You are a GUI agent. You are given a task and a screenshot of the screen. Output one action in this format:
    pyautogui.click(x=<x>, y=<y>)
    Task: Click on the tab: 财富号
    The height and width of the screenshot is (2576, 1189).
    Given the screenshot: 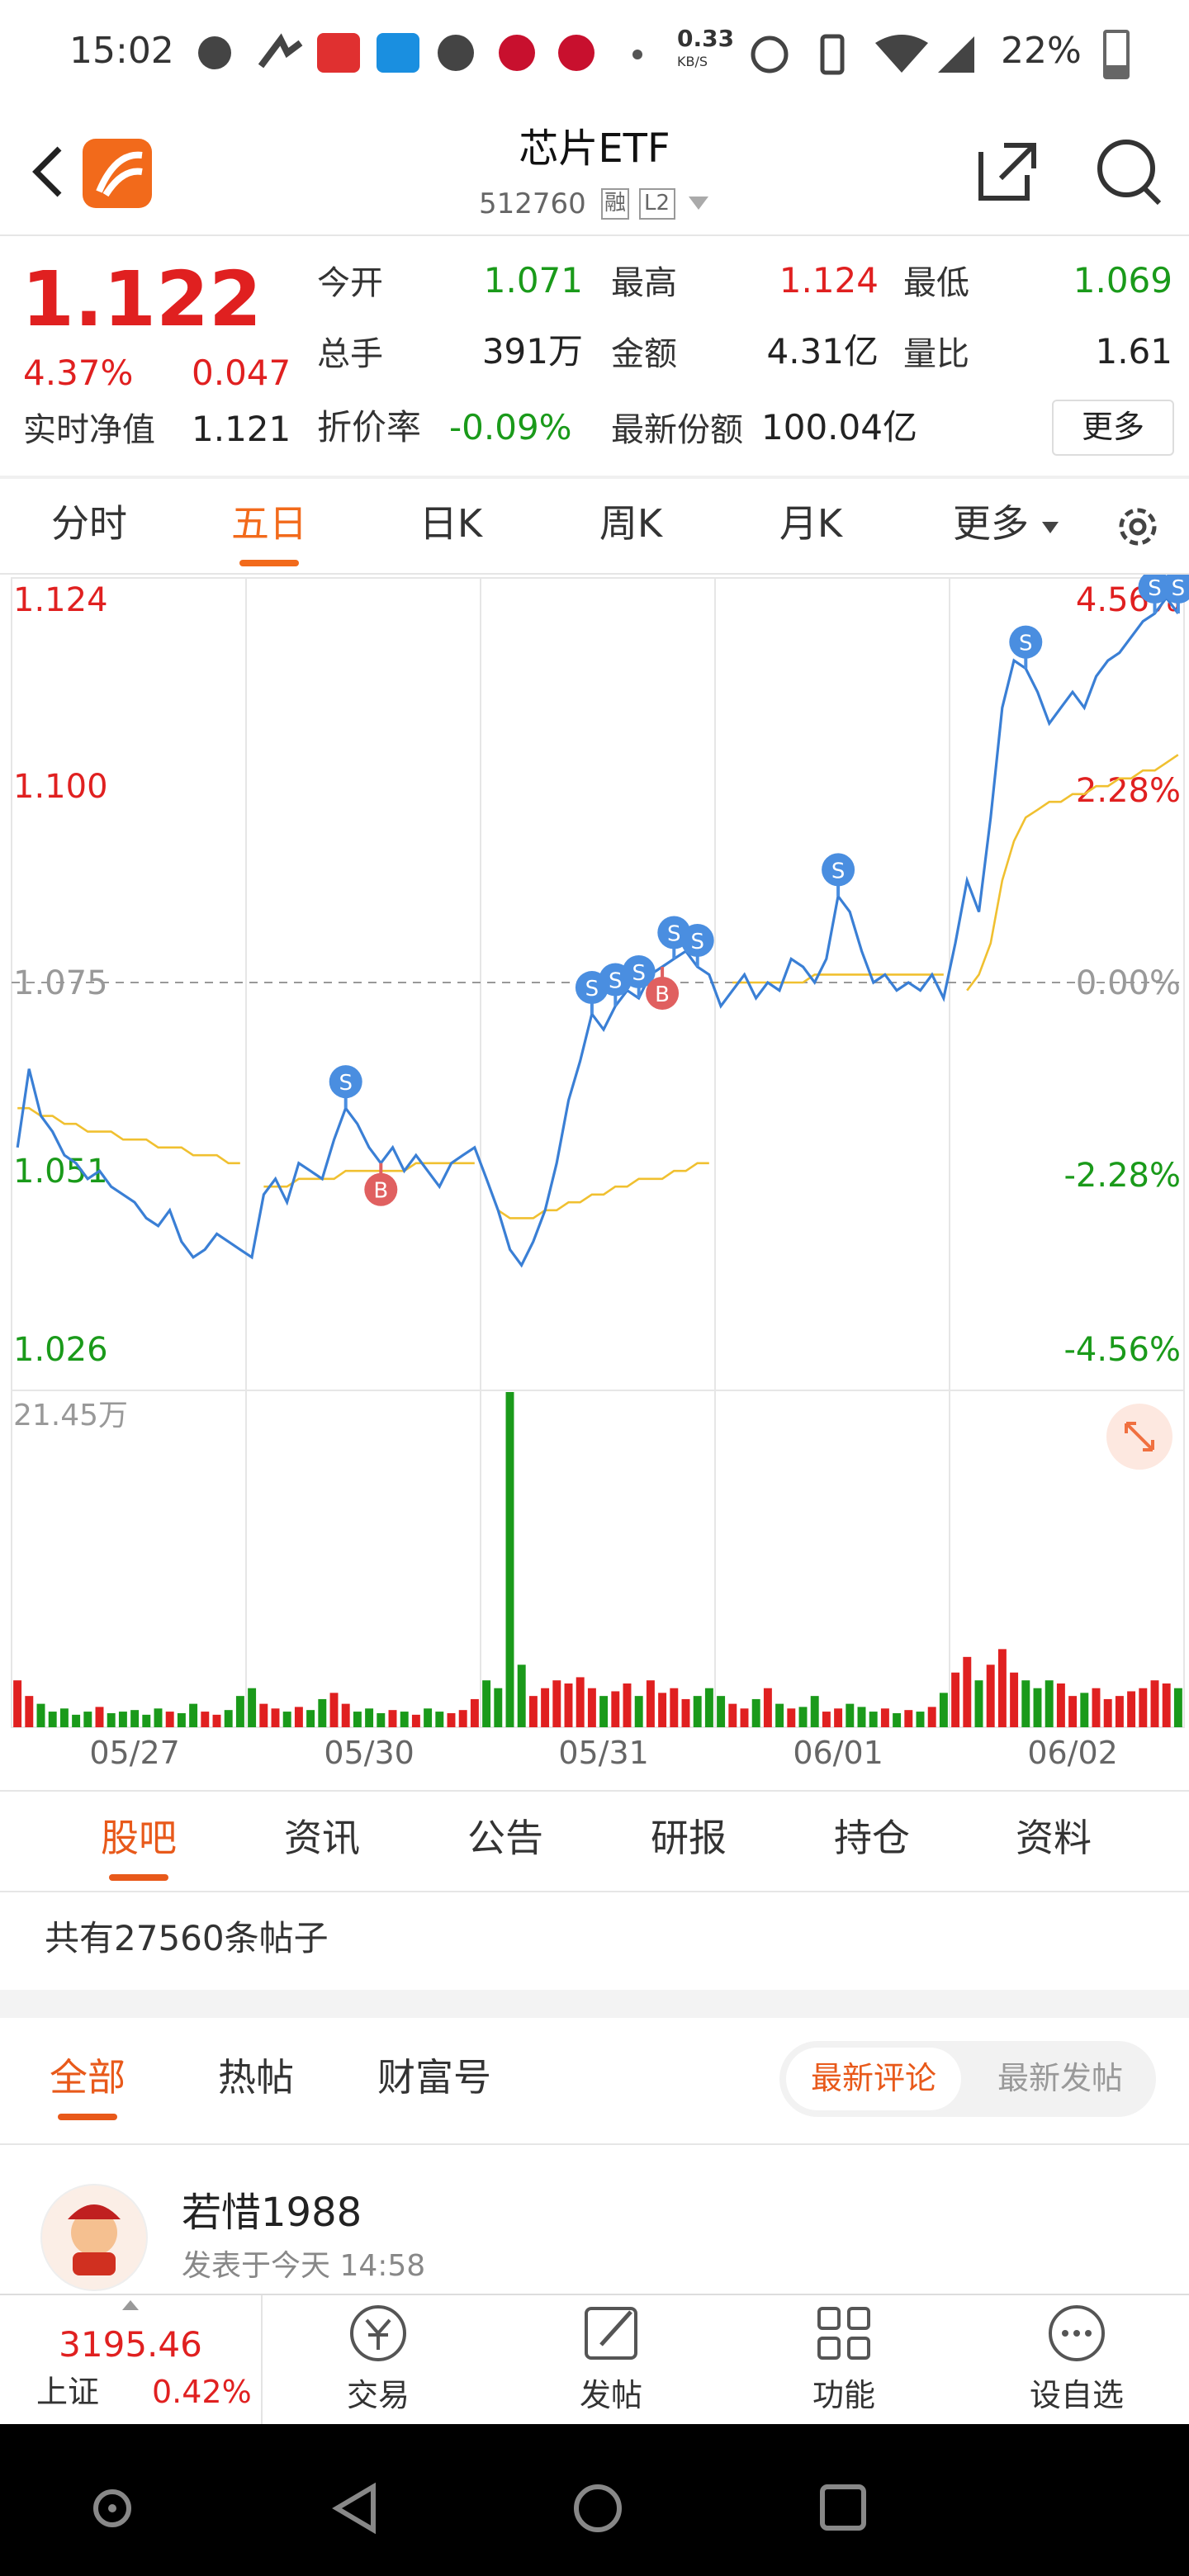 What is the action you would take?
    pyautogui.click(x=434, y=2078)
    